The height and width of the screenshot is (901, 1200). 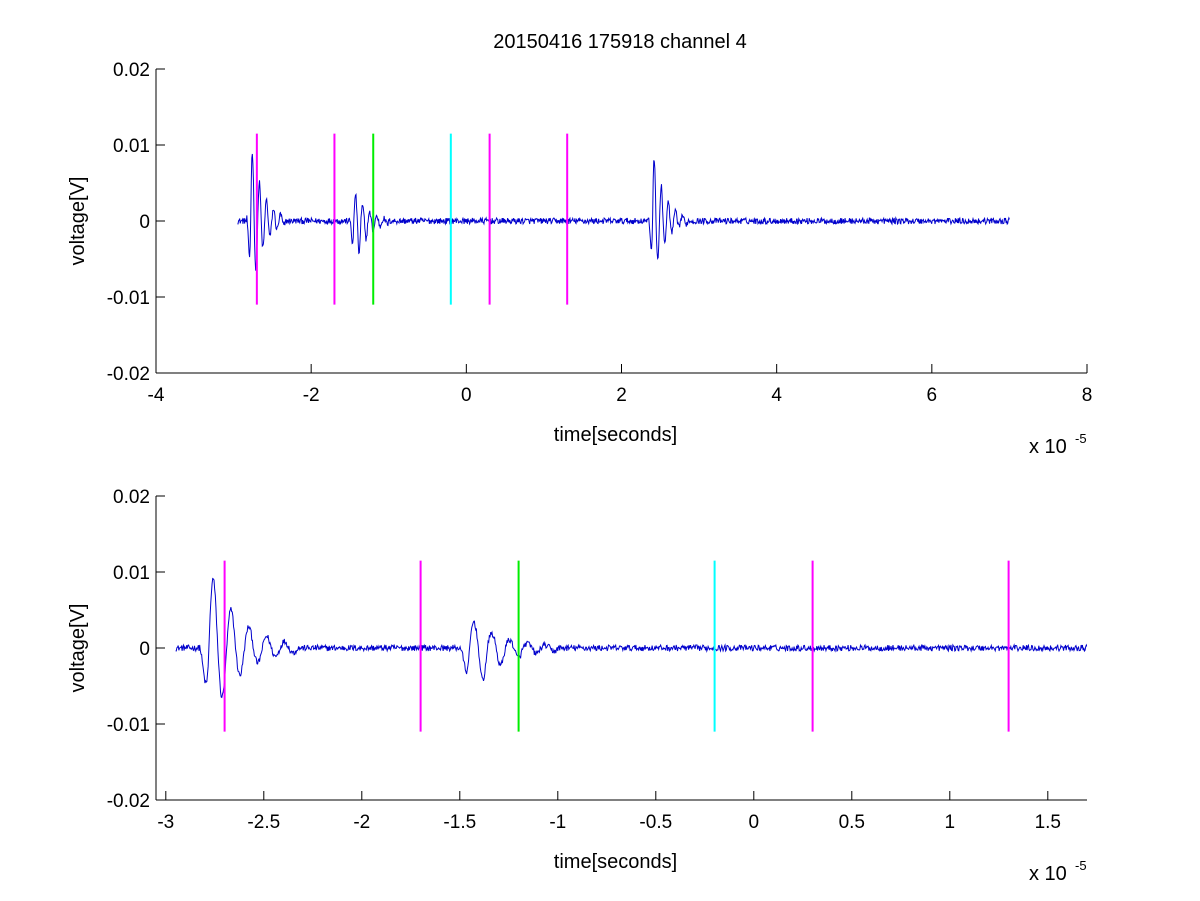 What do you see at coordinates (852, 822) in the screenshot?
I see `chart2-x-tick-label: 0.5` at bounding box center [852, 822].